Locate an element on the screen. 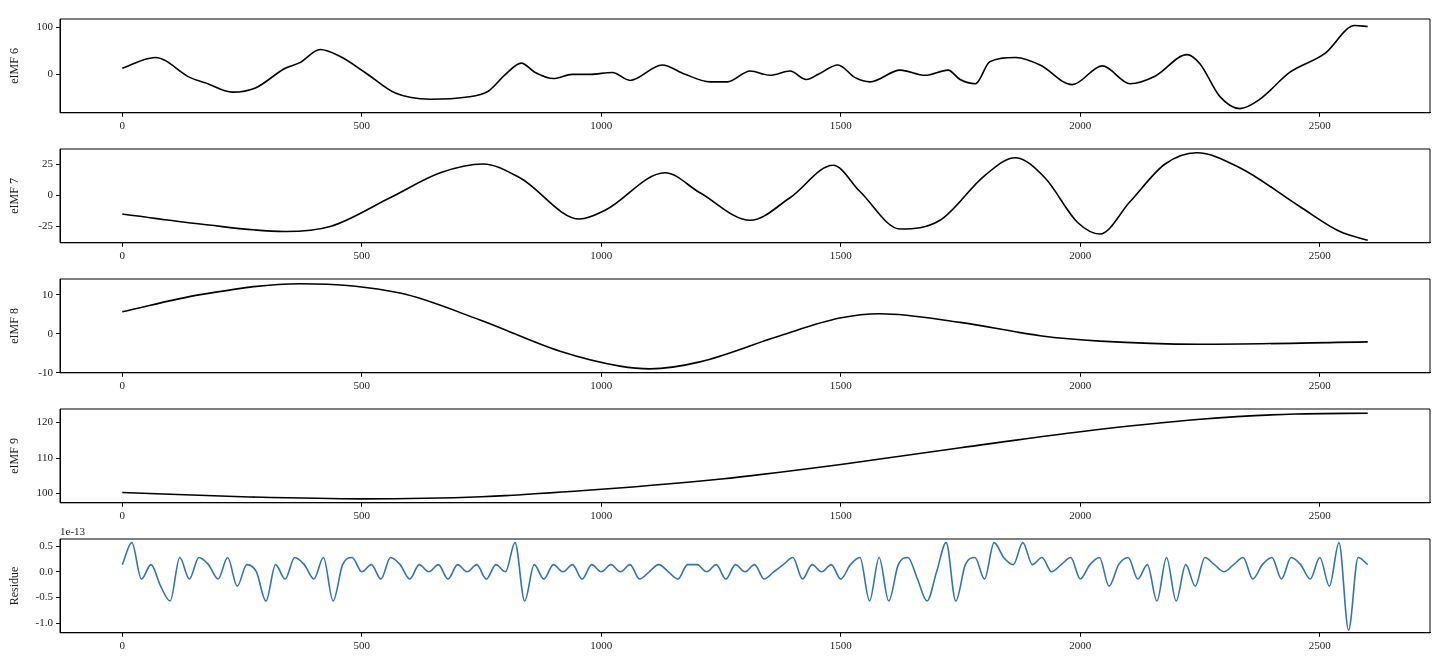 The image size is (1440, 669). y-axis-title: eIMF 6 is located at coordinates (14, 66).